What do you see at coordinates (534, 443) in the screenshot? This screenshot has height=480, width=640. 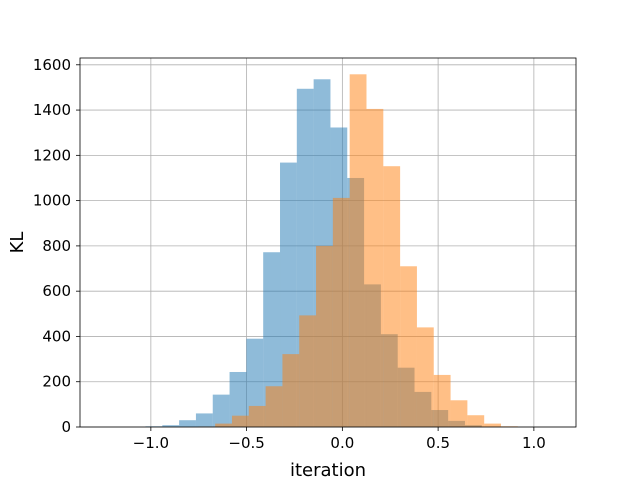 I see `x-tick-label: 1.0` at bounding box center [534, 443].